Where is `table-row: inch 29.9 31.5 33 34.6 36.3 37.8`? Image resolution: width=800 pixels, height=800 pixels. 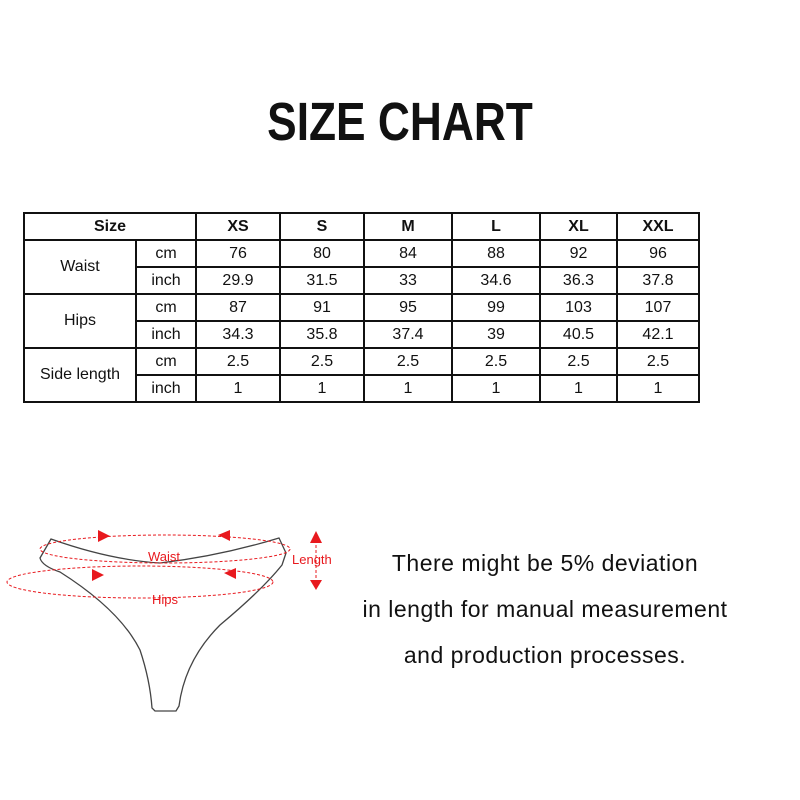 table-row: inch 29.9 31.5 33 34.6 36.3 37.8 is located at coordinates (362, 280).